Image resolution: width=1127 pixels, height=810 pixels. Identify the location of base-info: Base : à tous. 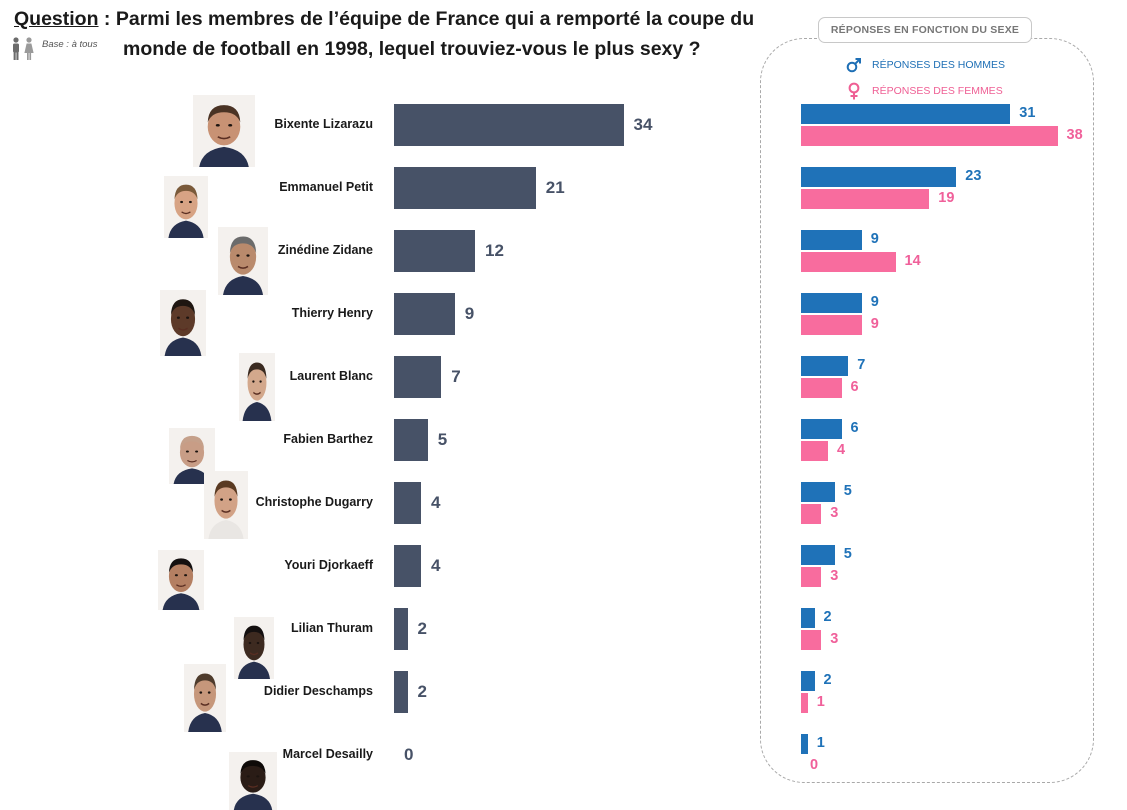
(53, 49).